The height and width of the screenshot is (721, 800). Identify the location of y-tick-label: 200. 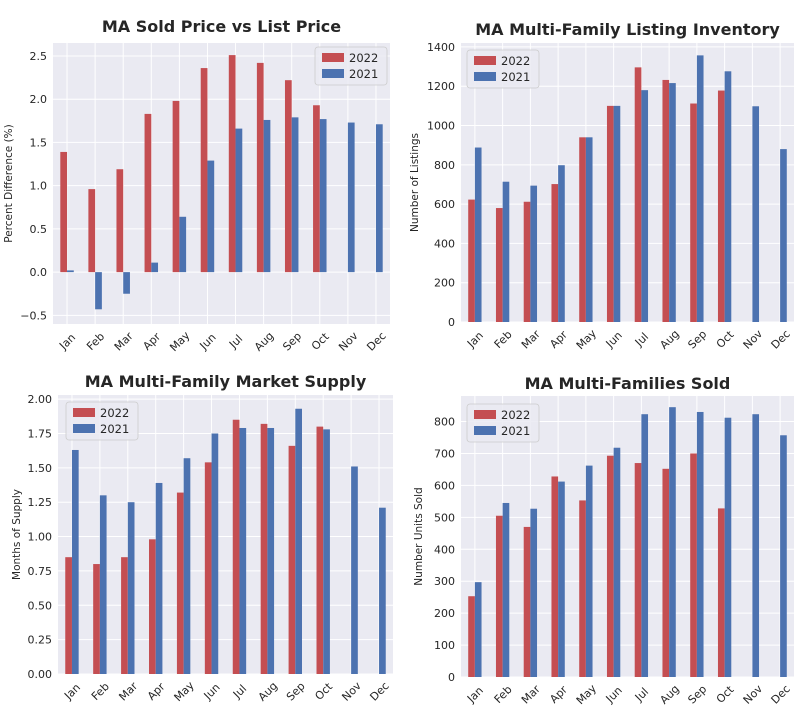
(444, 613).